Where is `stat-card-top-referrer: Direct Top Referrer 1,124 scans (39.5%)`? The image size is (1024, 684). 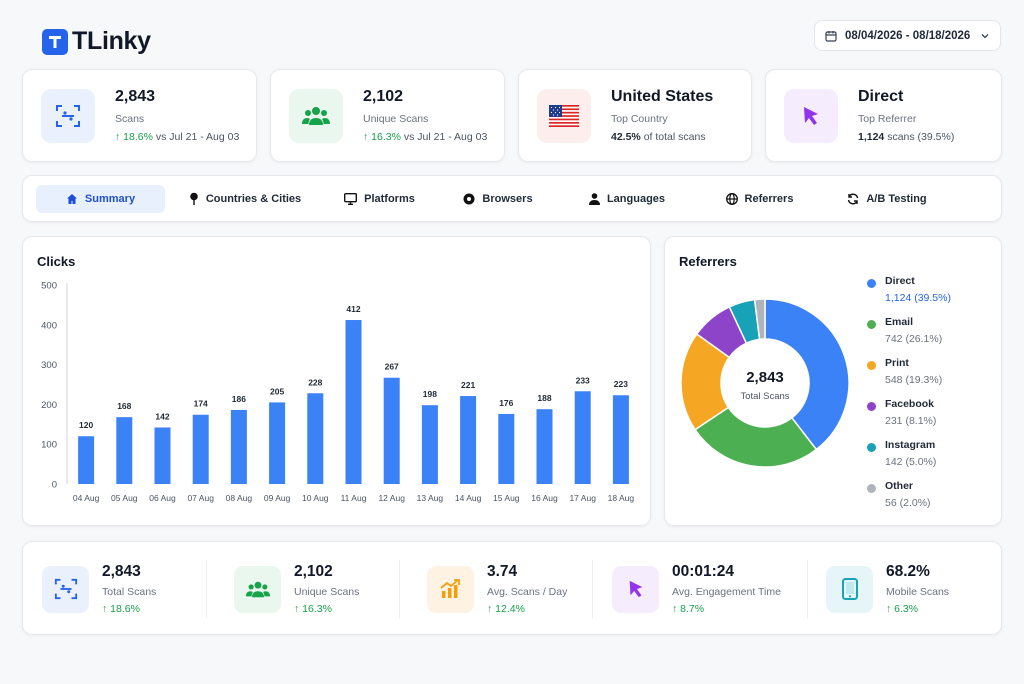
stat-card-top-referrer: Direct Top Referrer 1,124 scans (39.5%) is located at coordinates (883, 115).